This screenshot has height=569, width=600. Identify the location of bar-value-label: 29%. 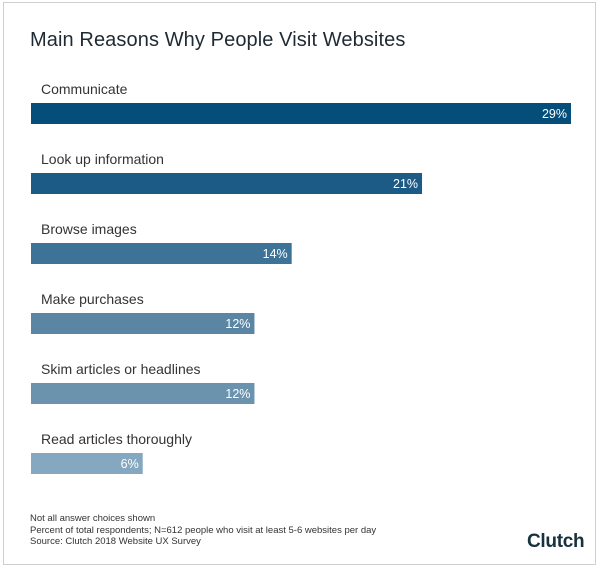
(554, 114).